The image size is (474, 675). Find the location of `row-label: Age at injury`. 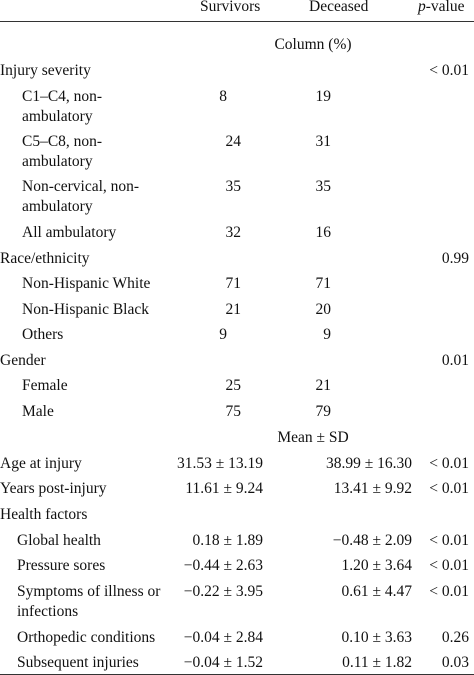

row-label: Age at injury is located at coordinates (41, 463).